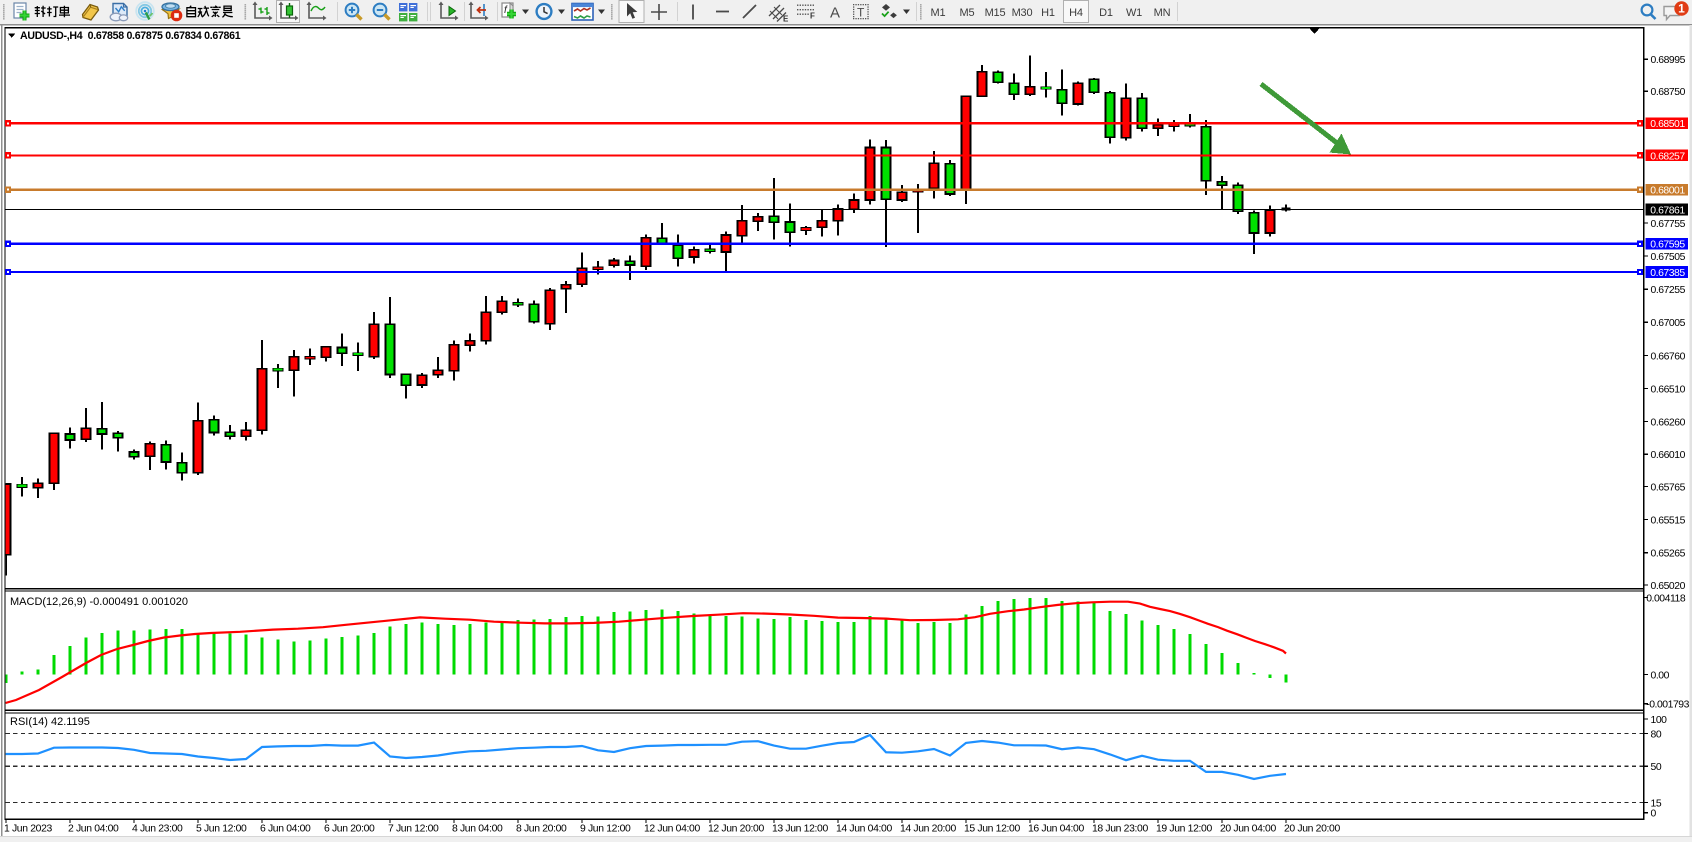  I want to click on svg-text: 0.00, so click(1660, 675).